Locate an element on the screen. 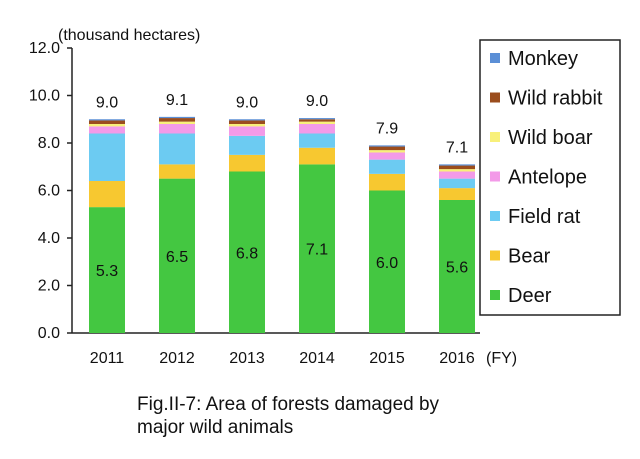 Image resolution: width=640 pixels, height=459 pixels. bar-segment-wild-rabbit-2014 is located at coordinates (317, 120).